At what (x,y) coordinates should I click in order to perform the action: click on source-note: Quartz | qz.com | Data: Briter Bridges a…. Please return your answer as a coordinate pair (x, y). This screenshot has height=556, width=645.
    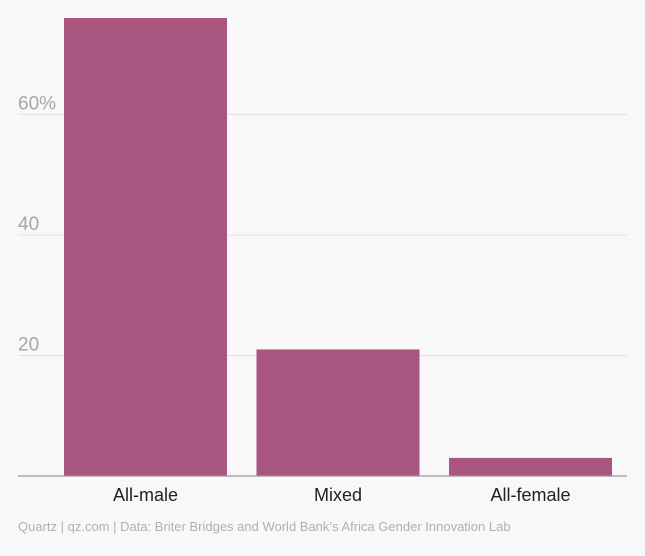
    Looking at the image, I should click on (264, 526).